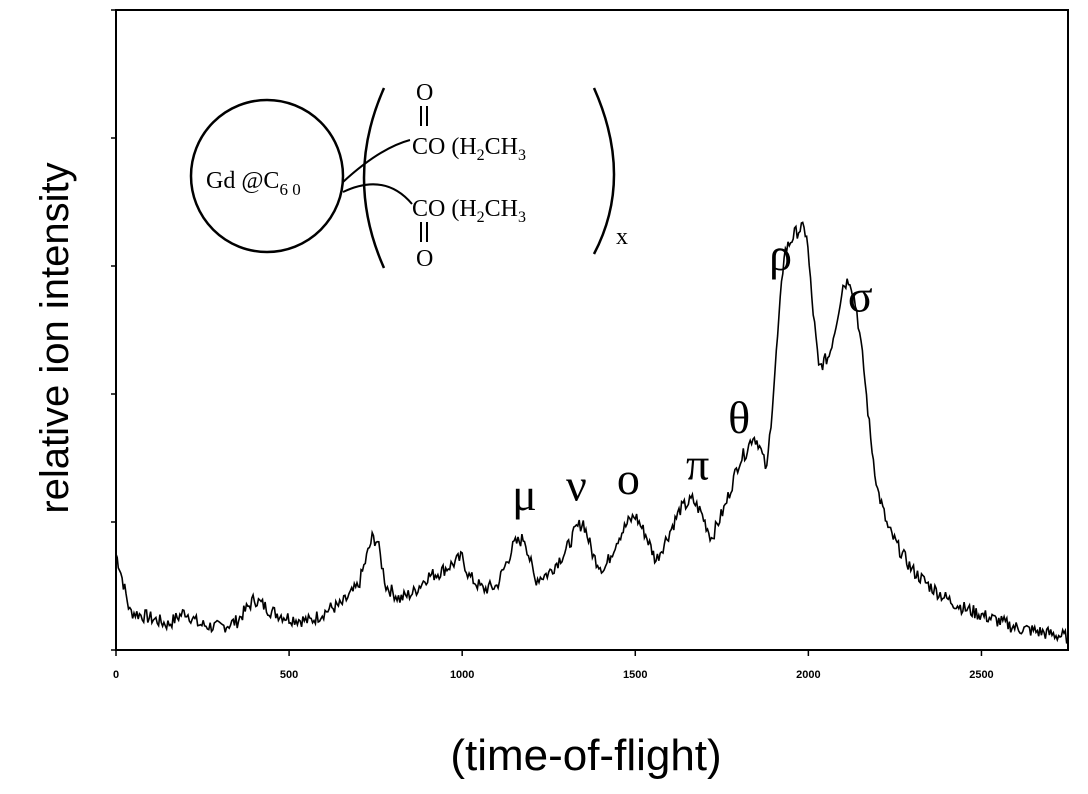  Describe the element at coordinates (116, 675) in the screenshot. I see `x-tick-label: 0` at that location.